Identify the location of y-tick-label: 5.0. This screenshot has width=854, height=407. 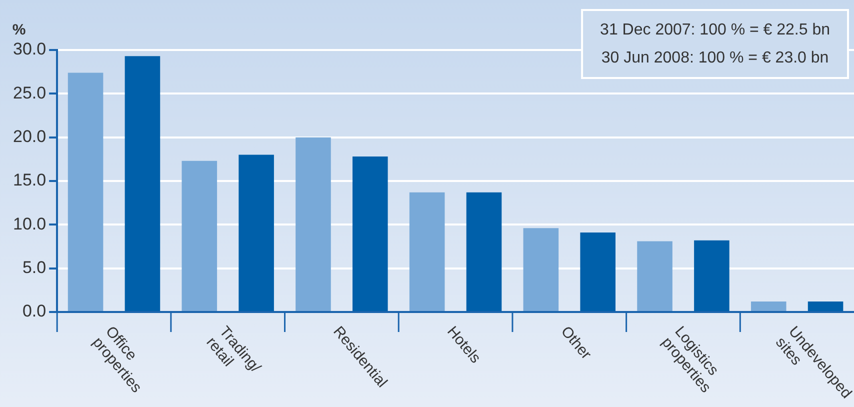
(34, 268).